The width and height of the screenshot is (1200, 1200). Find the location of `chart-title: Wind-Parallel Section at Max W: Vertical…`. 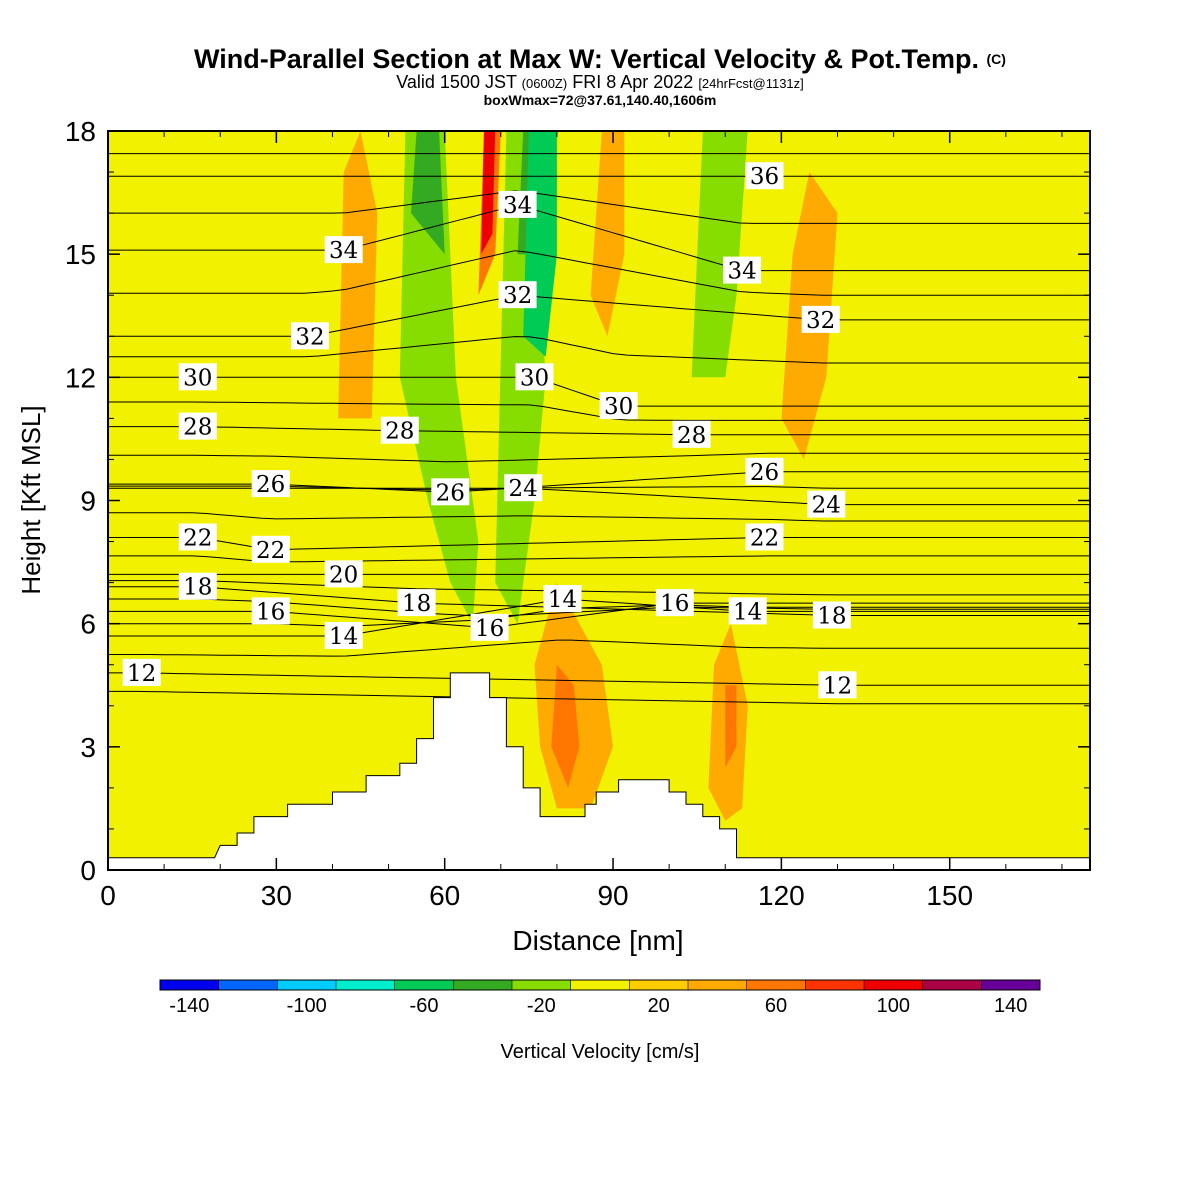

chart-title: Wind-Parallel Section at Max W: Vertical… is located at coordinates (600, 59).